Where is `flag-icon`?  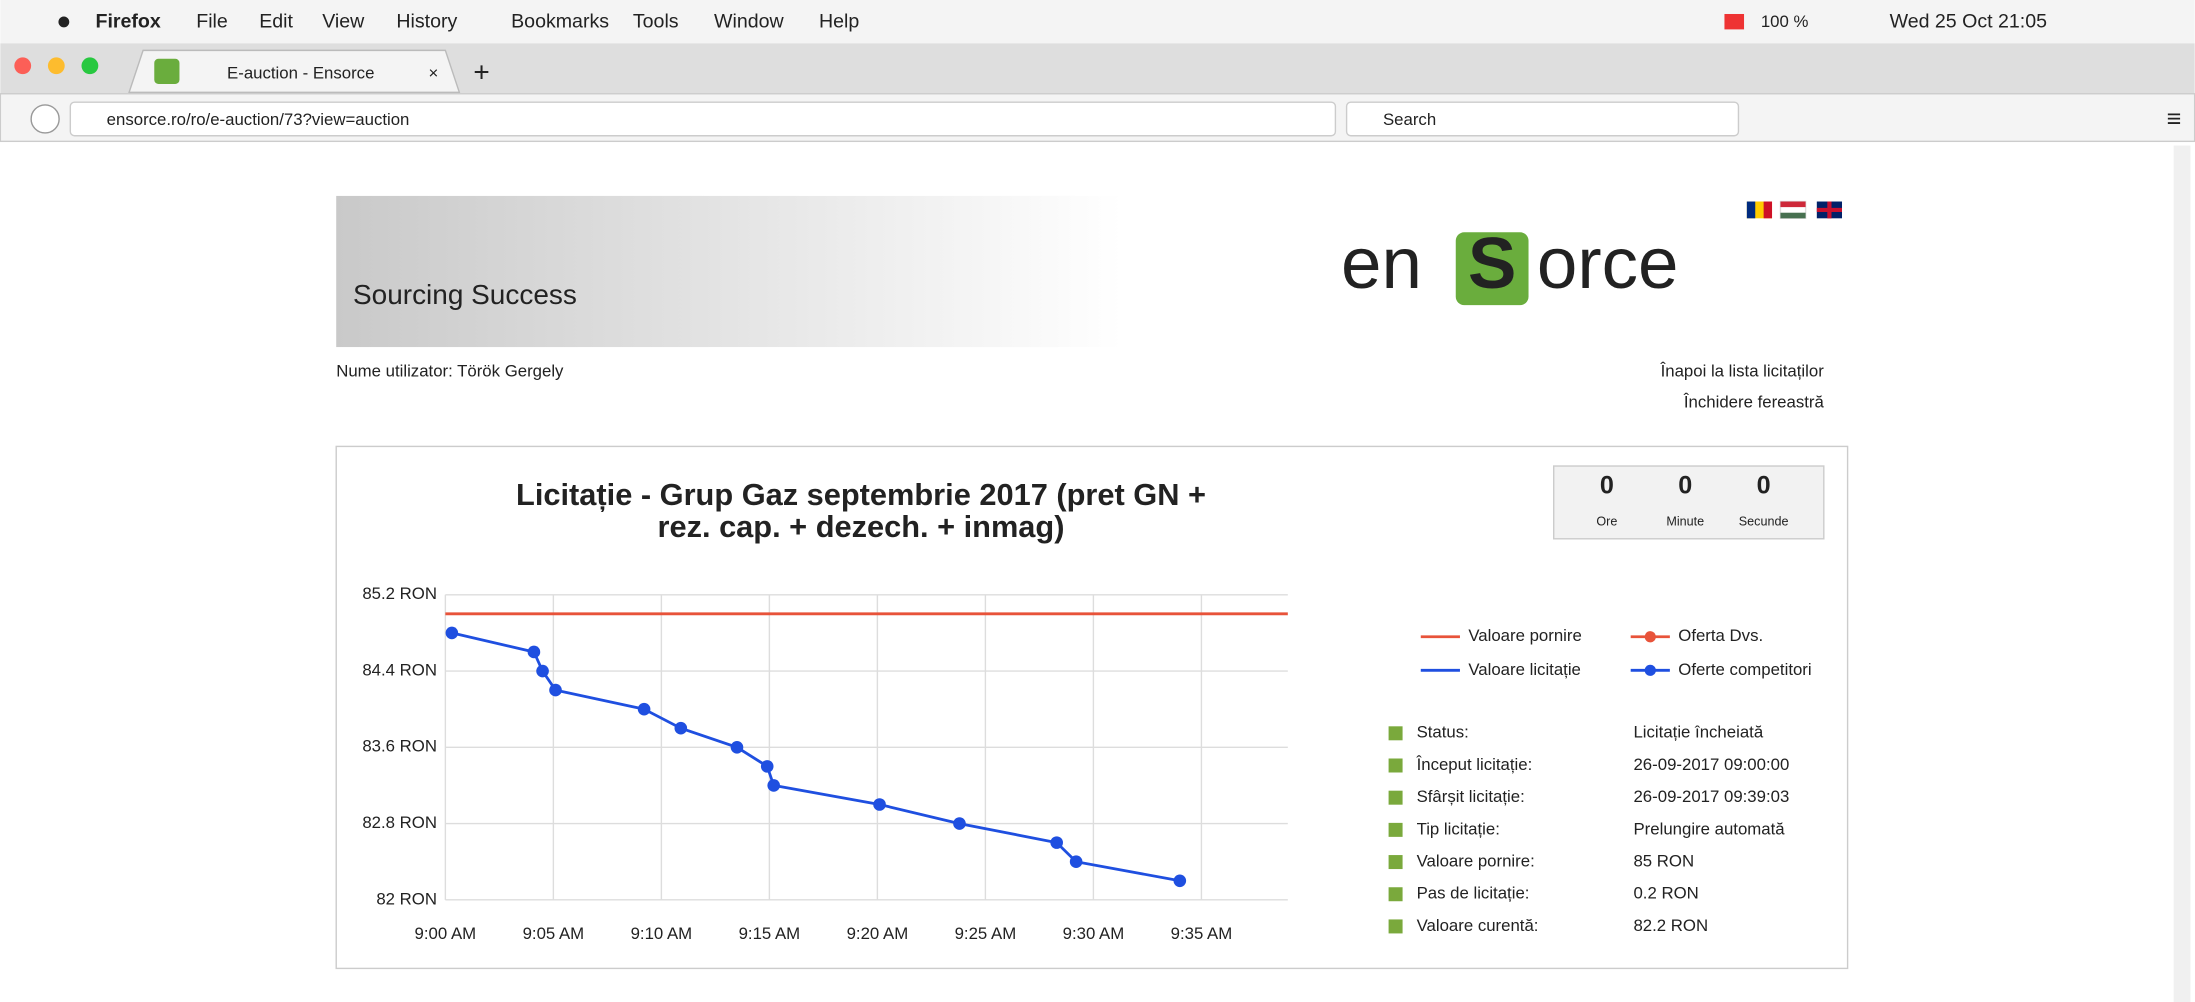
flag-icon is located at coordinates (1734, 21).